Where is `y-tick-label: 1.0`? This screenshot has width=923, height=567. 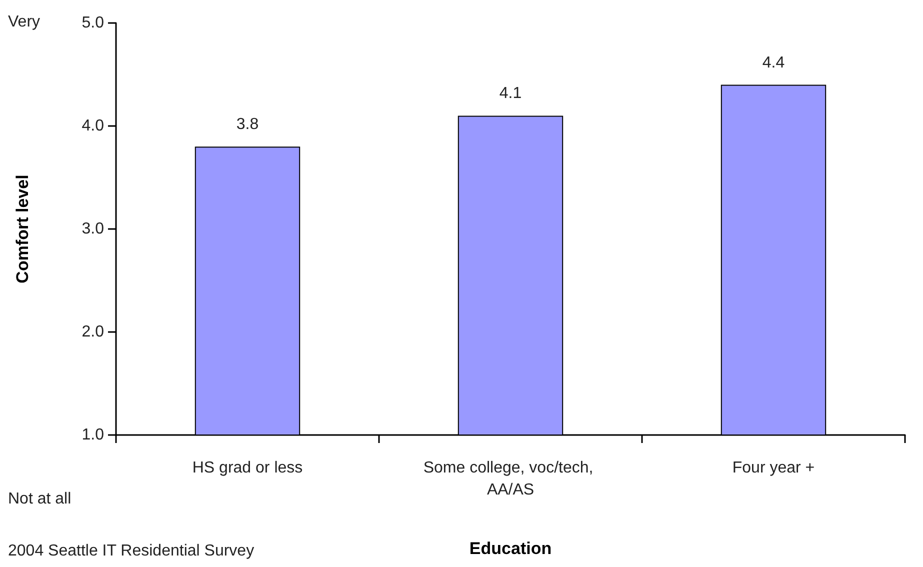 y-tick-label: 1.0 is located at coordinates (93, 435).